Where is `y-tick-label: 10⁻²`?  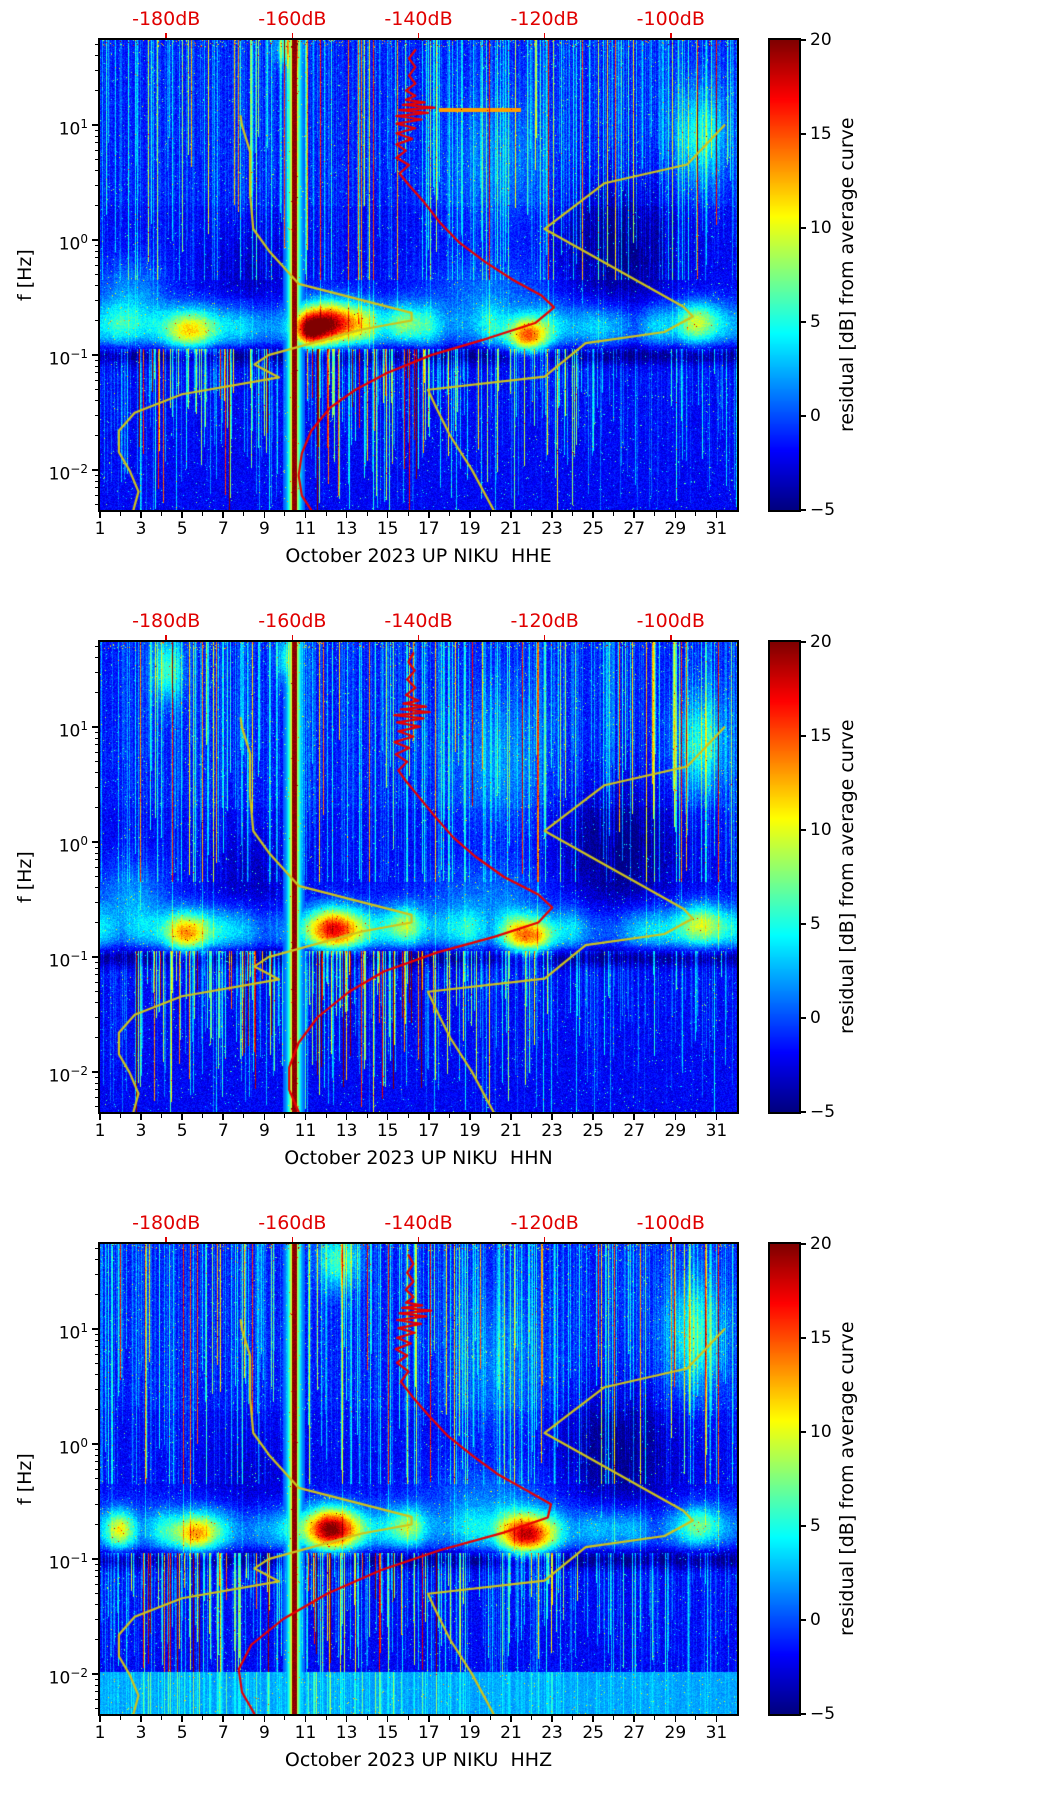 y-tick-label: 10⁻² is located at coordinates (68, 473).